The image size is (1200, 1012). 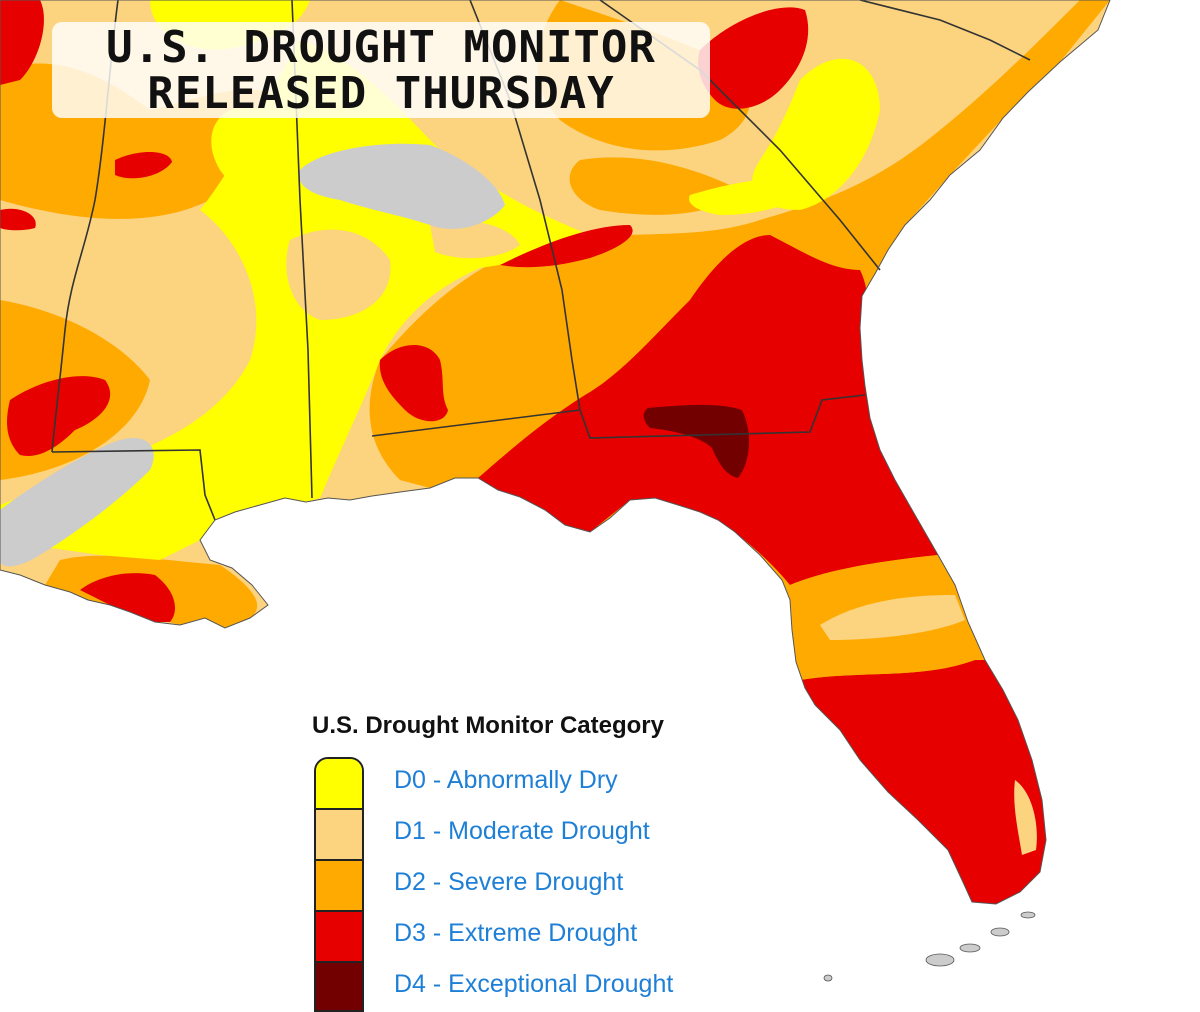 I want to click on legend-title: U.S. Drought Monitor Category, so click(x=488, y=725).